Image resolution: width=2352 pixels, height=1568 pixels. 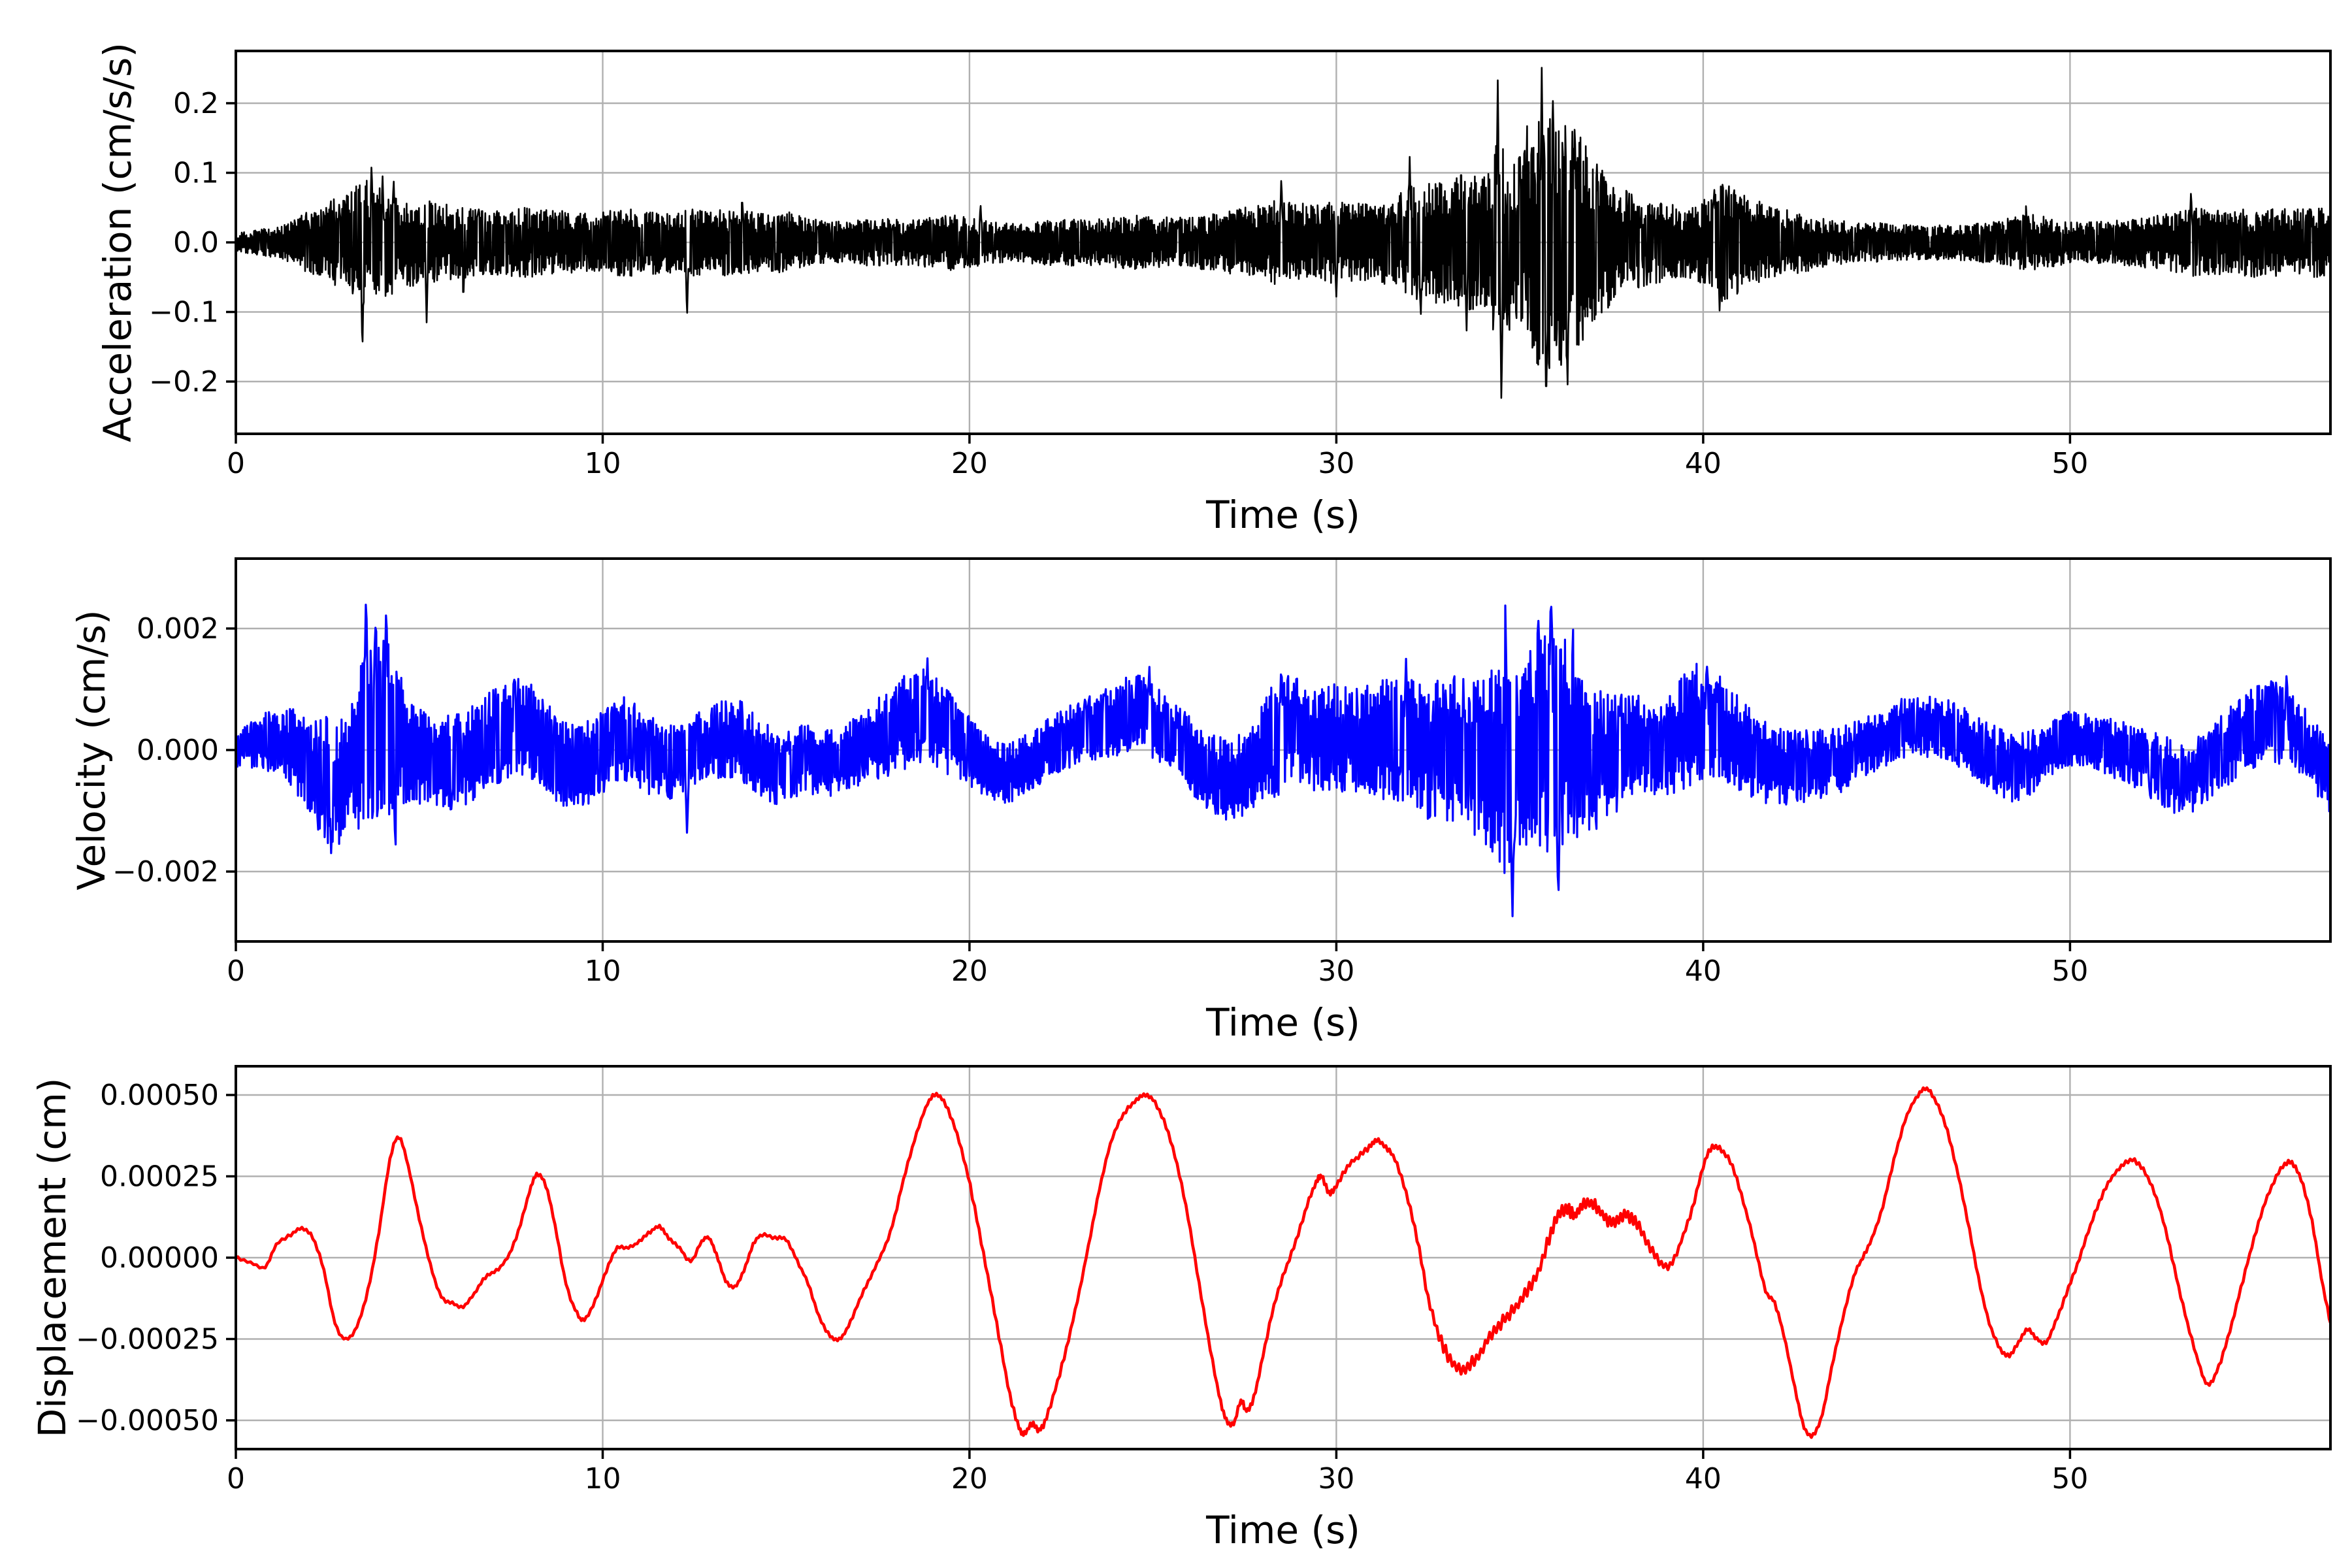 What do you see at coordinates (236, 1478) in the screenshot?
I see `displacement-xtick-label: 0` at bounding box center [236, 1478].